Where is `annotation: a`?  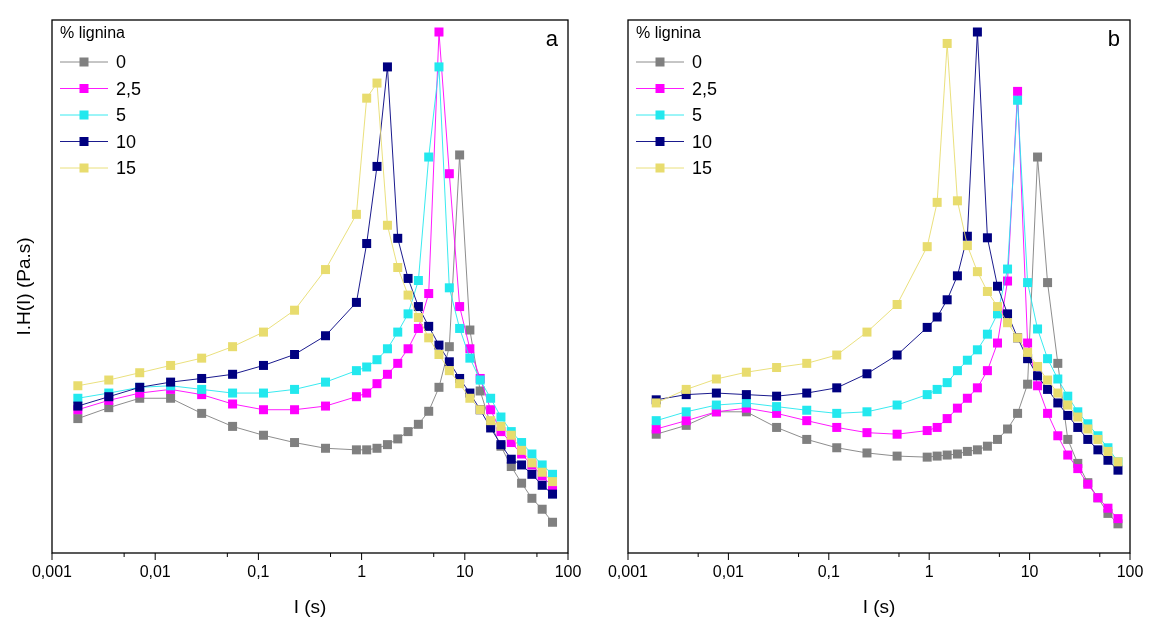
annotation: a is located at coordinates (552, 38).